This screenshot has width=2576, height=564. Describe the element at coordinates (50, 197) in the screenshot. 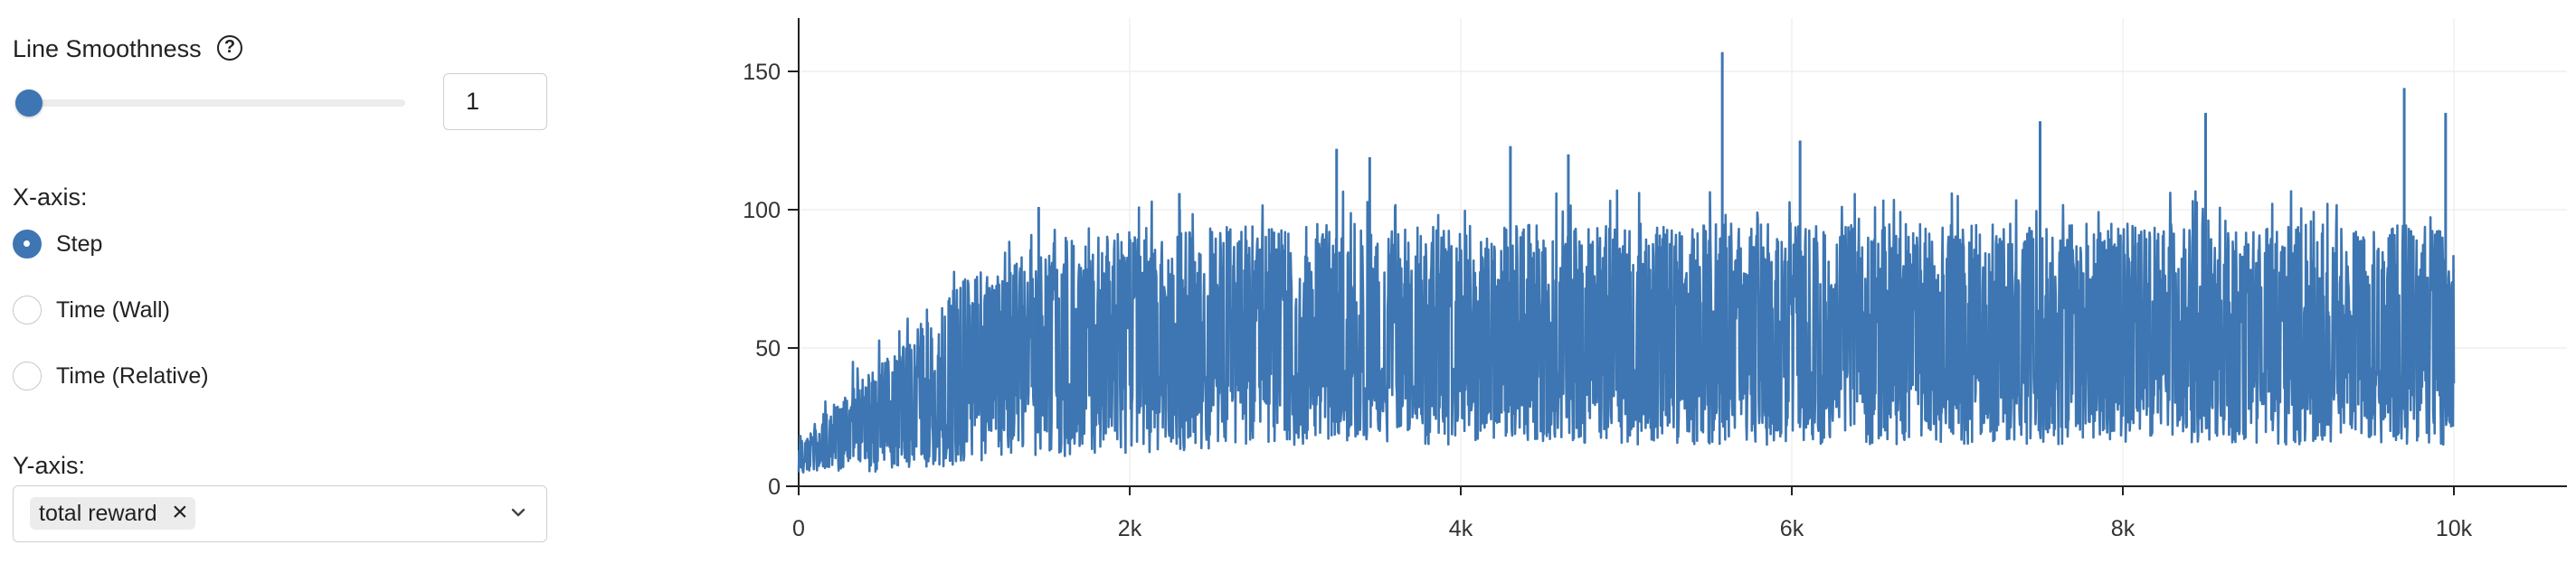

I see `xaxis-label: X-axis:` at that location.